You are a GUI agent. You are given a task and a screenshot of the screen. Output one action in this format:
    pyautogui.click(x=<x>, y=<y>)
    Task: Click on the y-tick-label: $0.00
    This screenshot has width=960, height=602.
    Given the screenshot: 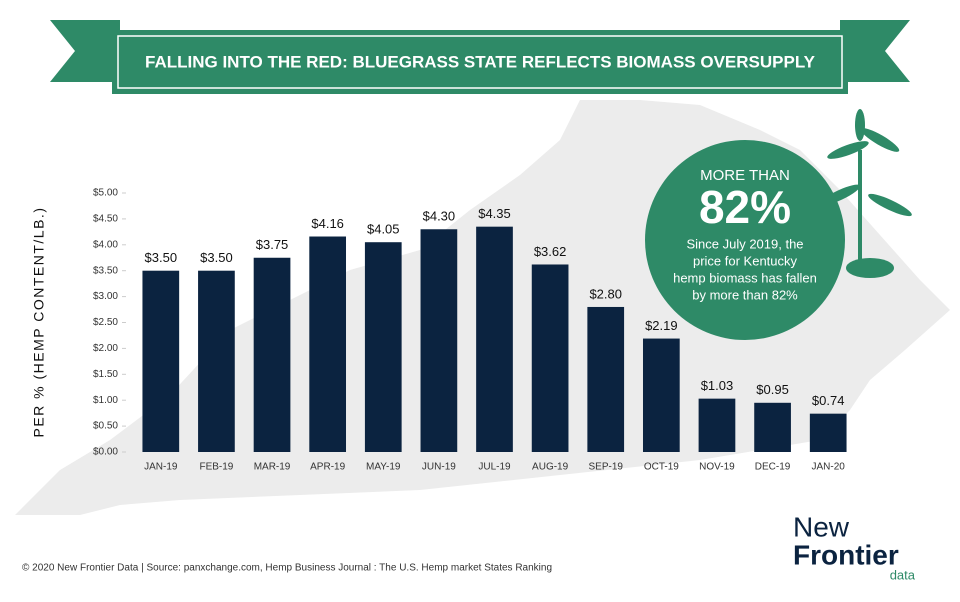 What is the action you would take?
    pyautogui.click(x=105, y=452)
    